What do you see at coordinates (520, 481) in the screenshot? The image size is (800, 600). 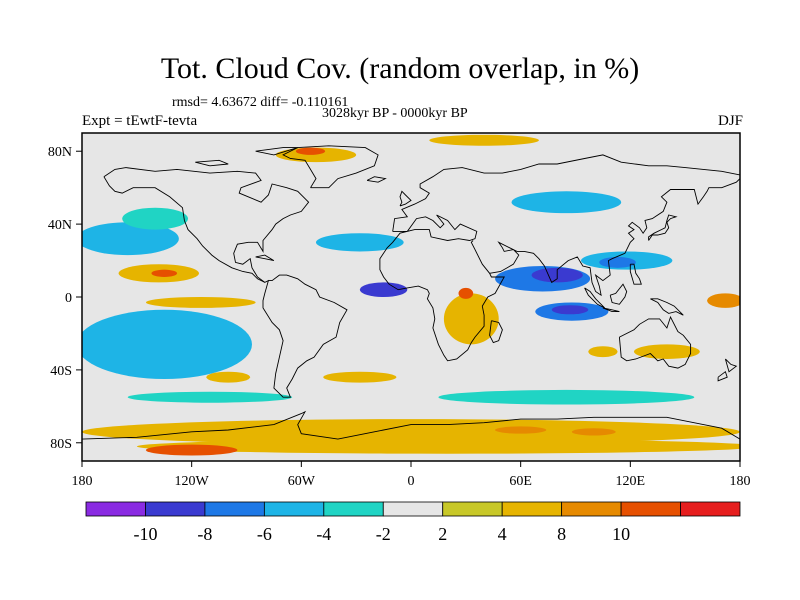 I see `x-tick-label: 60E` at bounding box center [520, 481].